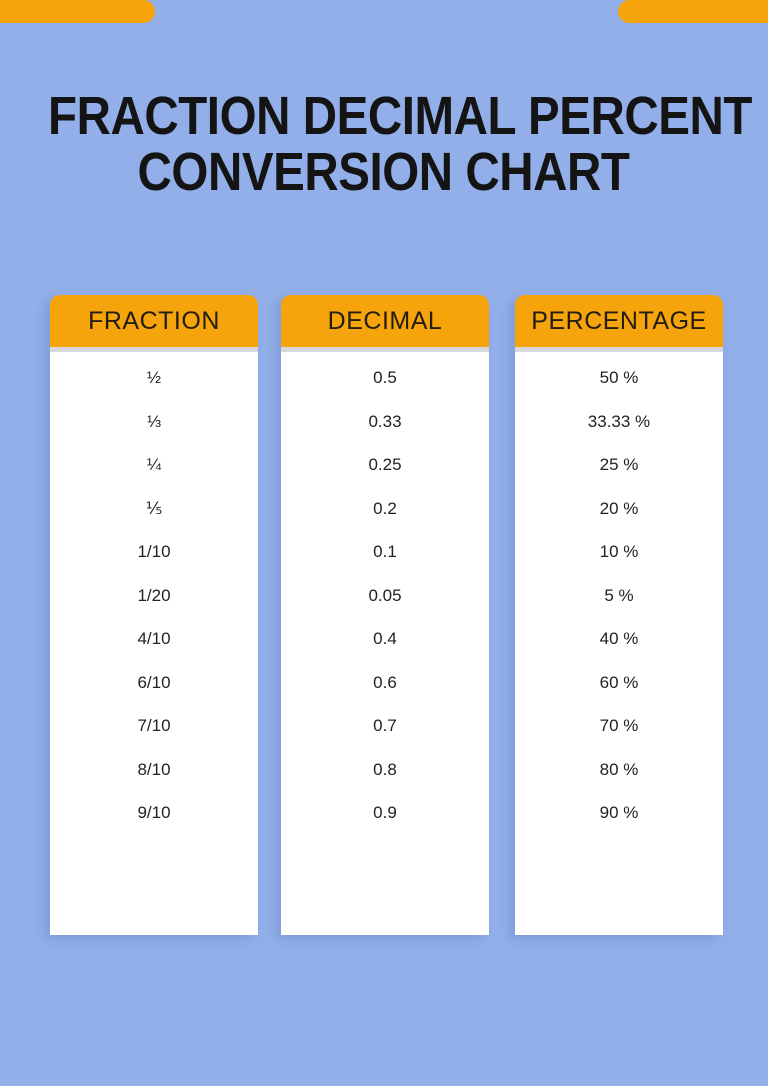 The width and height of the screenshot is (768, 1086). Describe the element at coordinates (154, 464) in the screenshot. I see `fraction-cell: ¼` at that location.